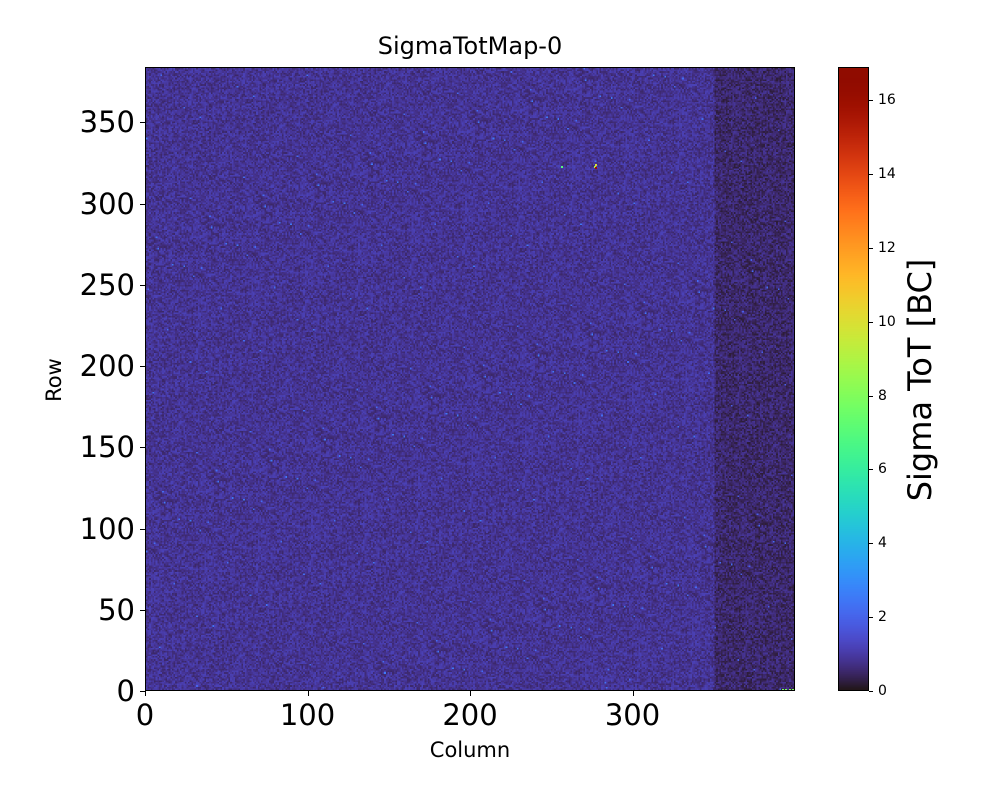  Describe the element at coordinates (107, 122) in the screenshot. I see `y-tick-label: 350` at that location.